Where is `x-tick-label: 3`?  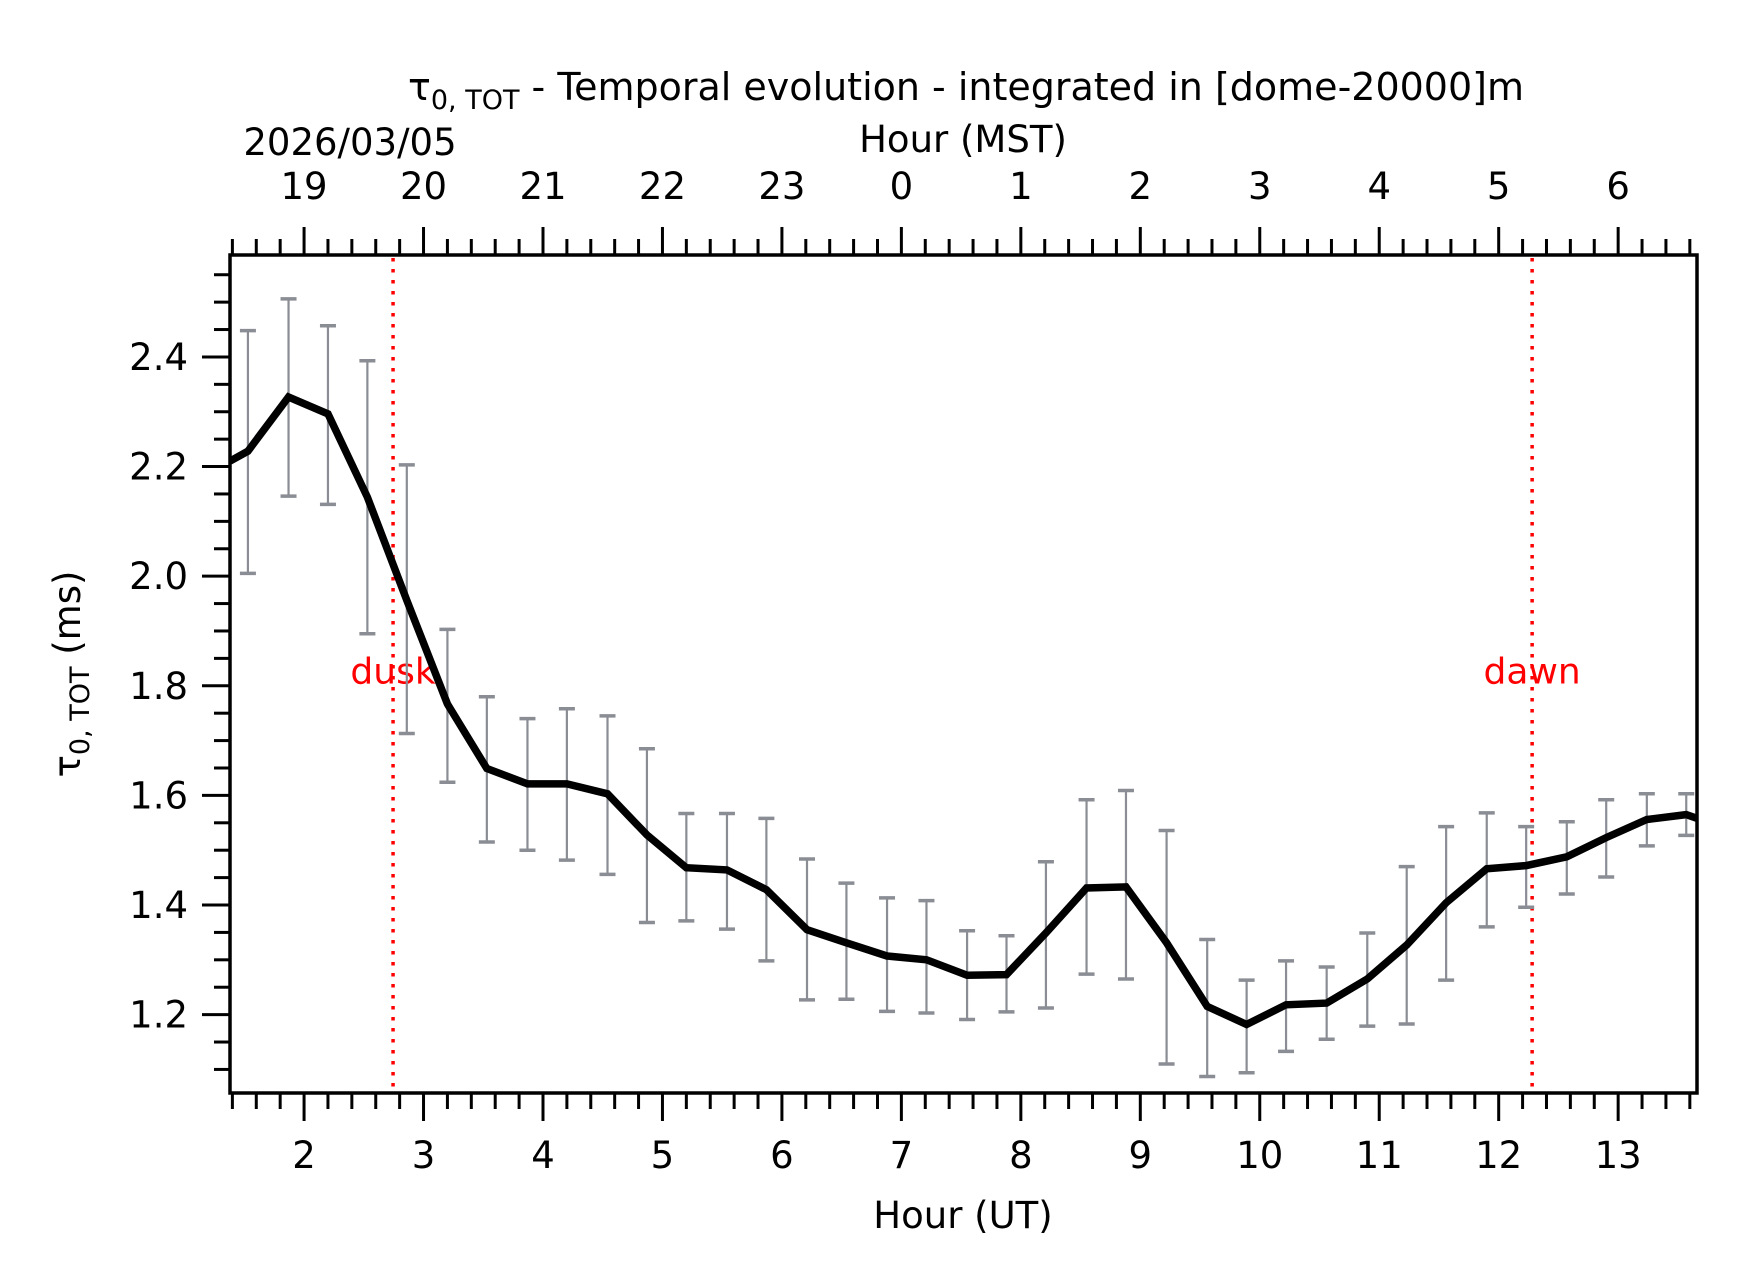 x-tick-label: 3 is located at coordinates (424, 1155).